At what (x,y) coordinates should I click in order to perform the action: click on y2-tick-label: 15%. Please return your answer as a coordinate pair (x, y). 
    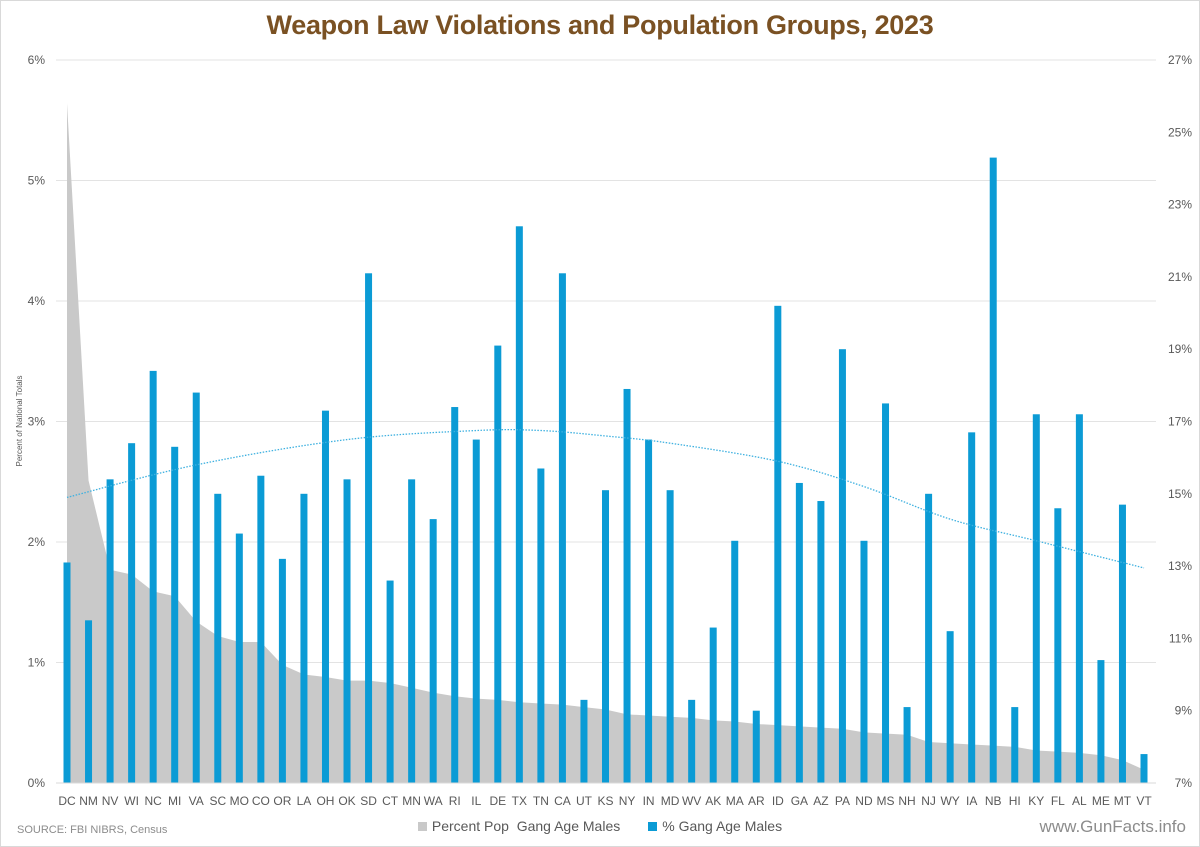
    Looking at the image, I should click on (1180, 494).